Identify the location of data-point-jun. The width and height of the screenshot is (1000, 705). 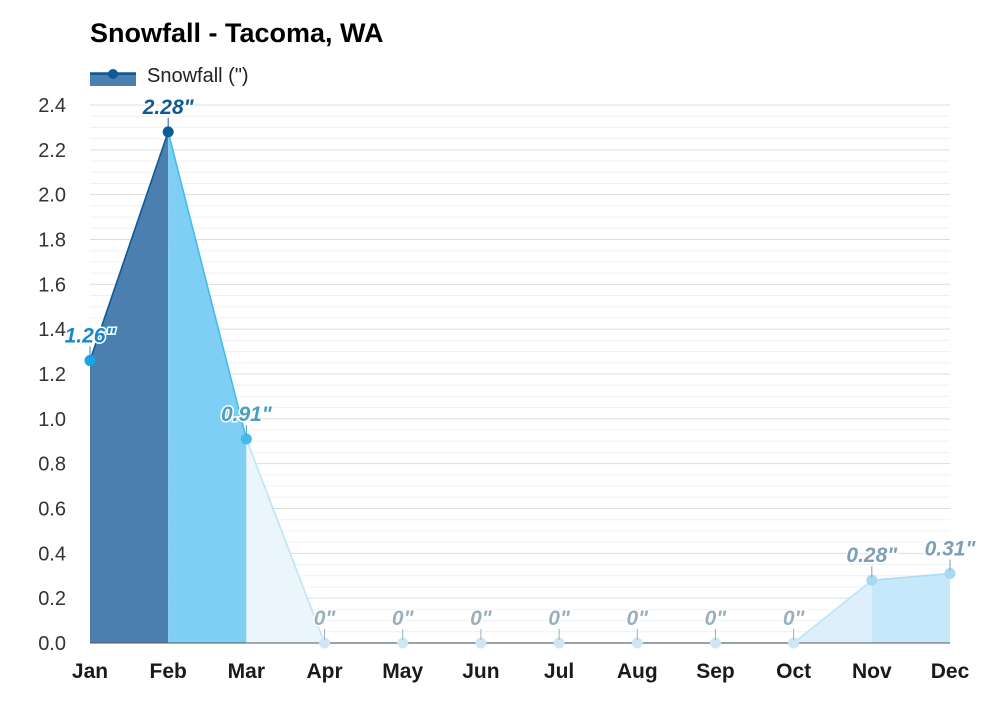
(481, 643).